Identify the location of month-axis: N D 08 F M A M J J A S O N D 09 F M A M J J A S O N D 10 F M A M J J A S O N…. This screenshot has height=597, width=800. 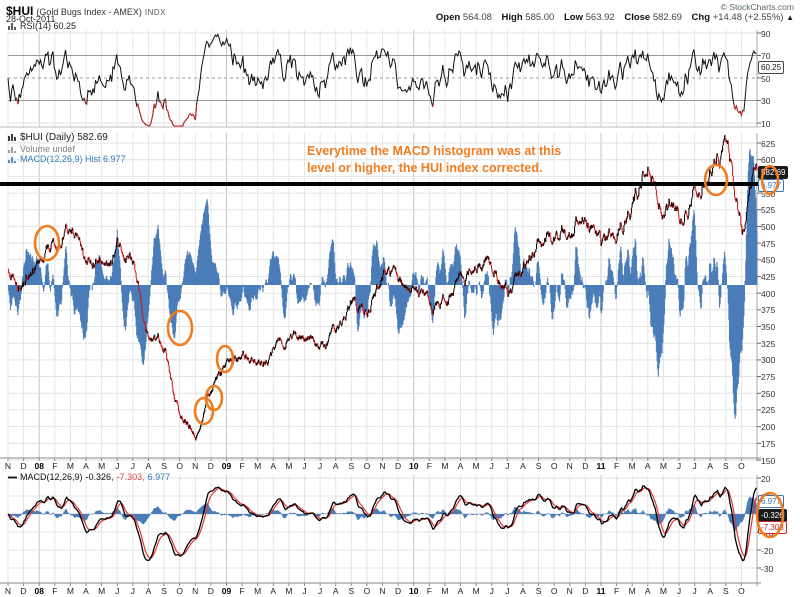
(400, 466).